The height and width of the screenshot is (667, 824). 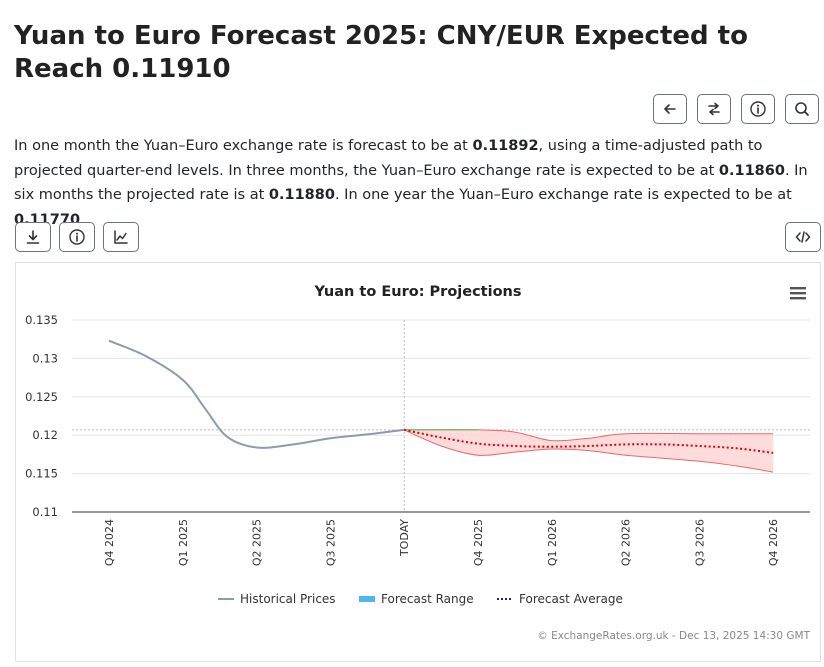 What do you see at coordinates (589, 435) in the screenshot?
I see `forecast-range-upper-line` at bounding box center [589, 435].